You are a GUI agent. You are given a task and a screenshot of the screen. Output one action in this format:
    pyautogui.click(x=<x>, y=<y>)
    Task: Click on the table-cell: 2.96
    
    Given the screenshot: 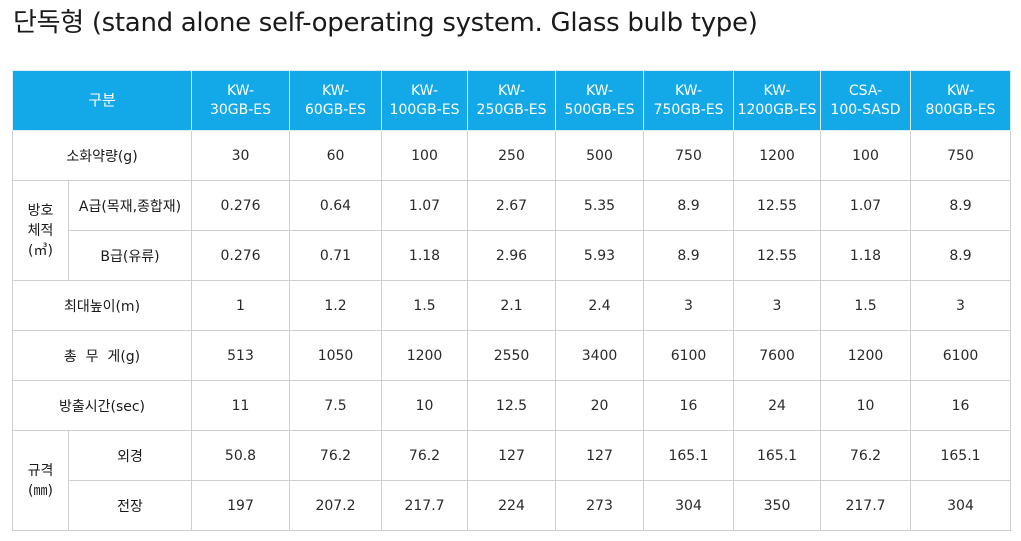 What is the action you would take?
    pyautogui.click(x=512, y=255)
    